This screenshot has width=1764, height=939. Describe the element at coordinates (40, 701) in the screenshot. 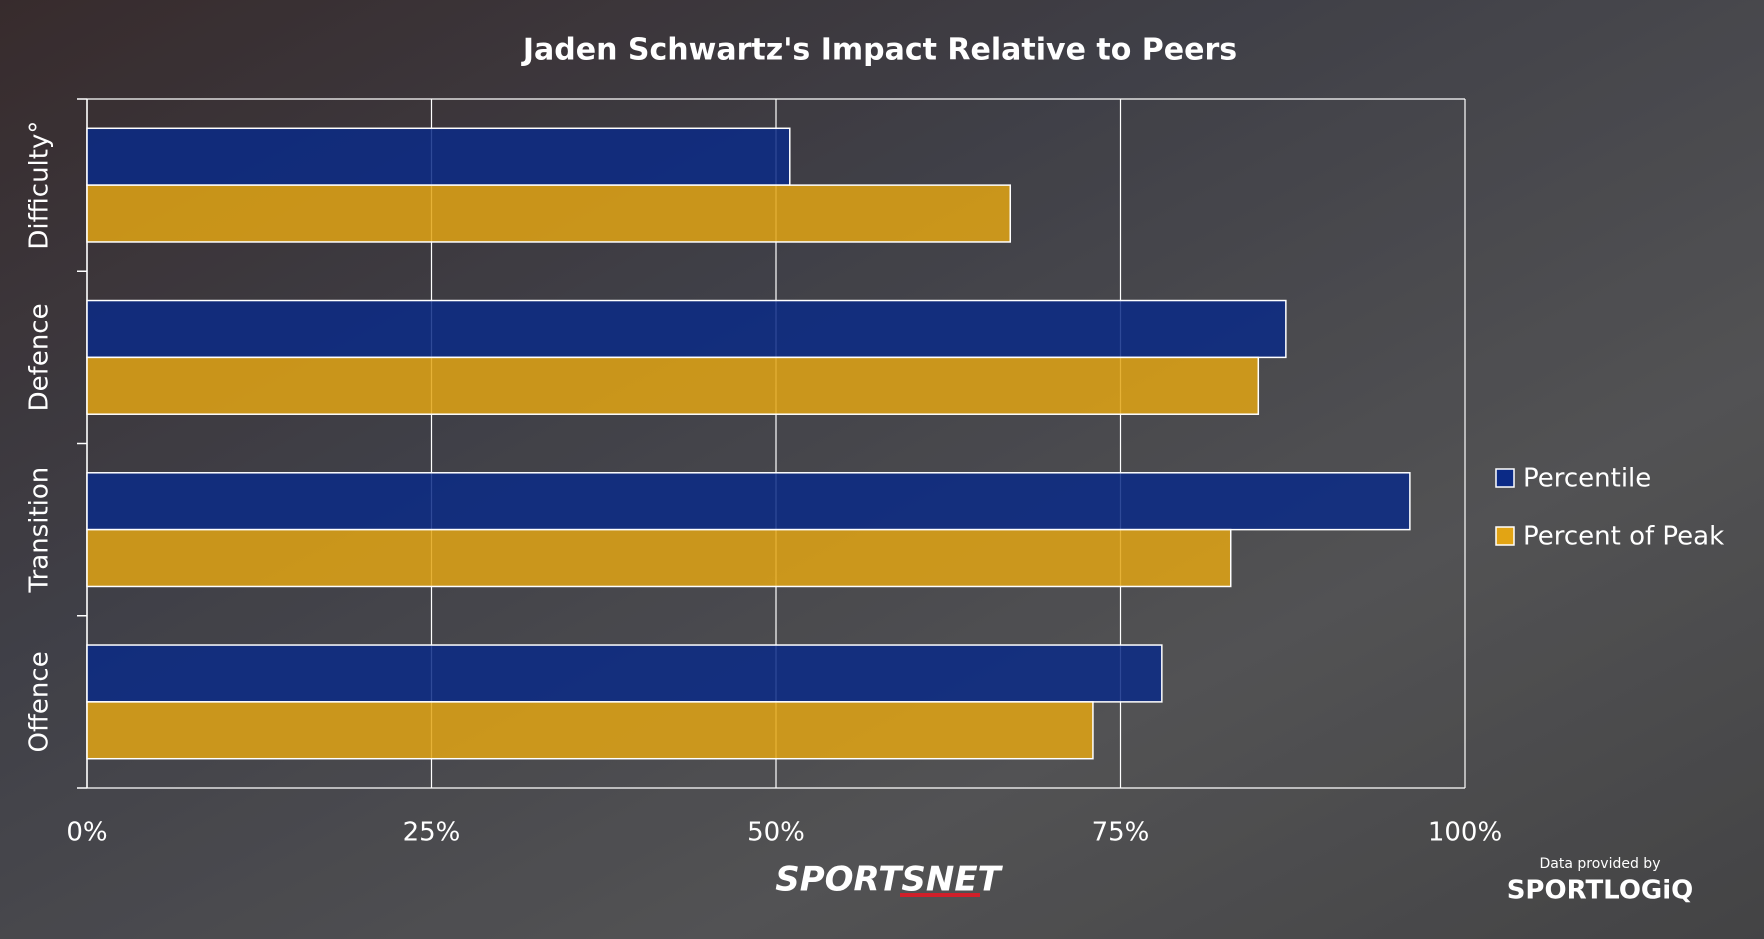

I see `y-tick-label: Offence` at that location.